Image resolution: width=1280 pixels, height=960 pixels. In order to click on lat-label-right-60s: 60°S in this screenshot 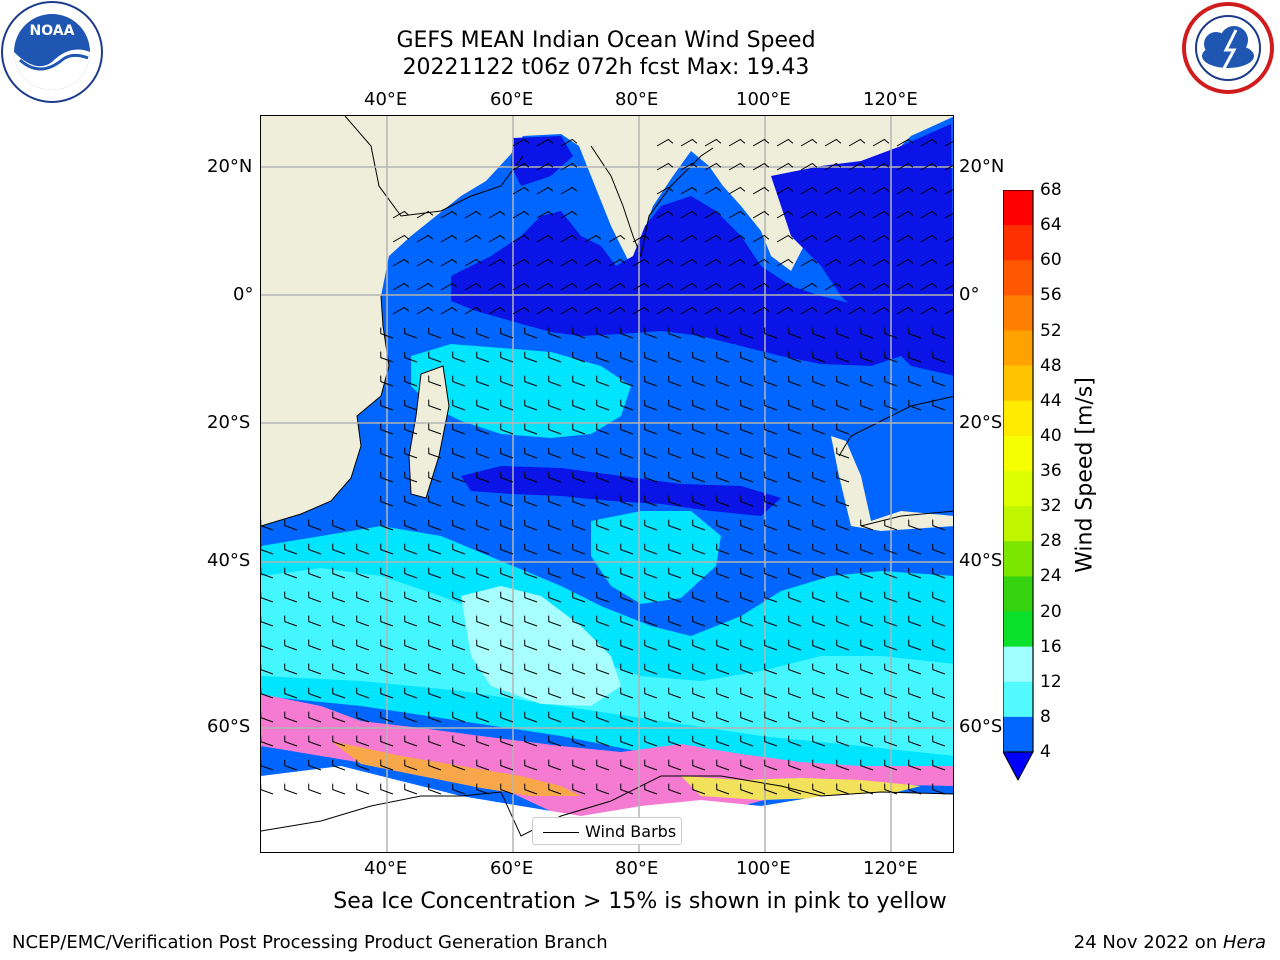, I will do `click(981, 726)`.